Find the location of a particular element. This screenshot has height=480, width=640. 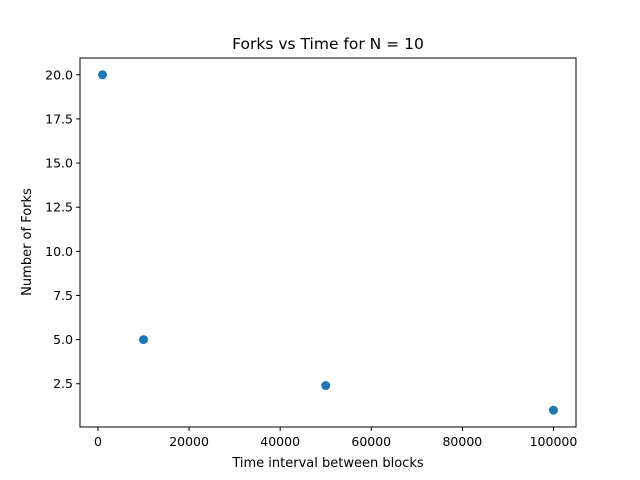

y-axis-label: Number of Forks is located at coordinates (27, 242).